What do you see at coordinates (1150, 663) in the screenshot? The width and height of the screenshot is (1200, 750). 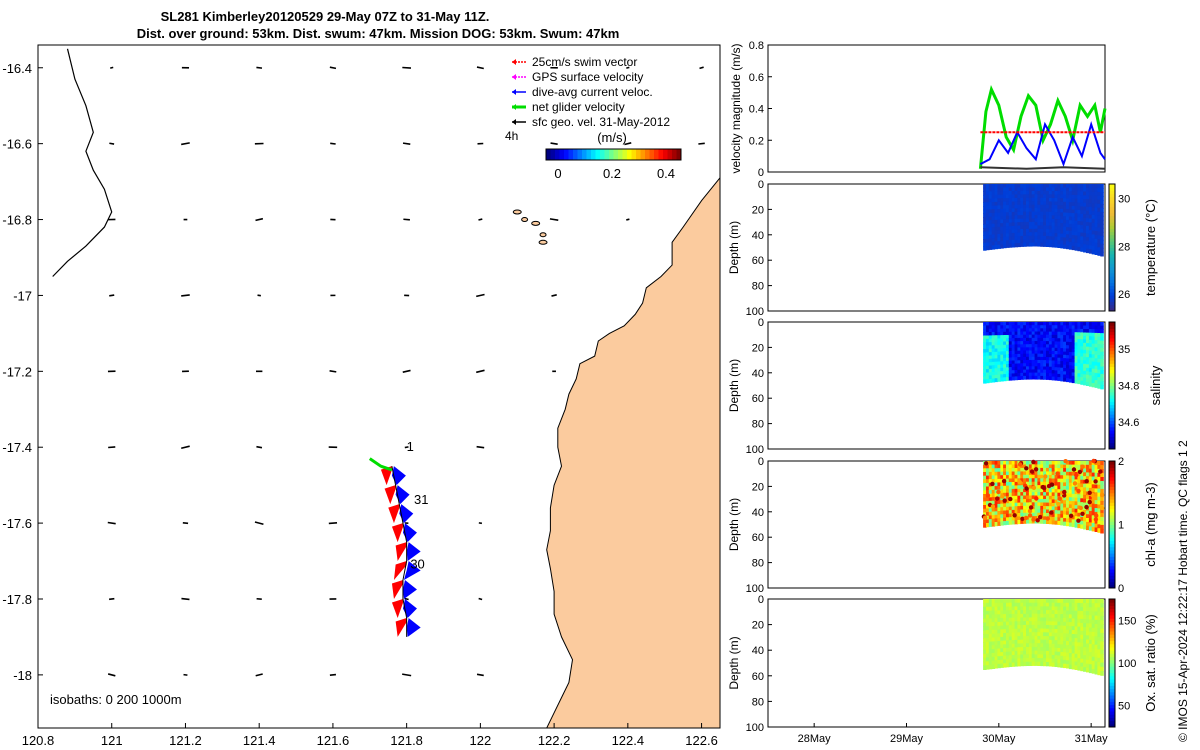 I see `oxygen-colorbar-label: Ox. sat. ratio (%)` at bounding box center [1150, 663].